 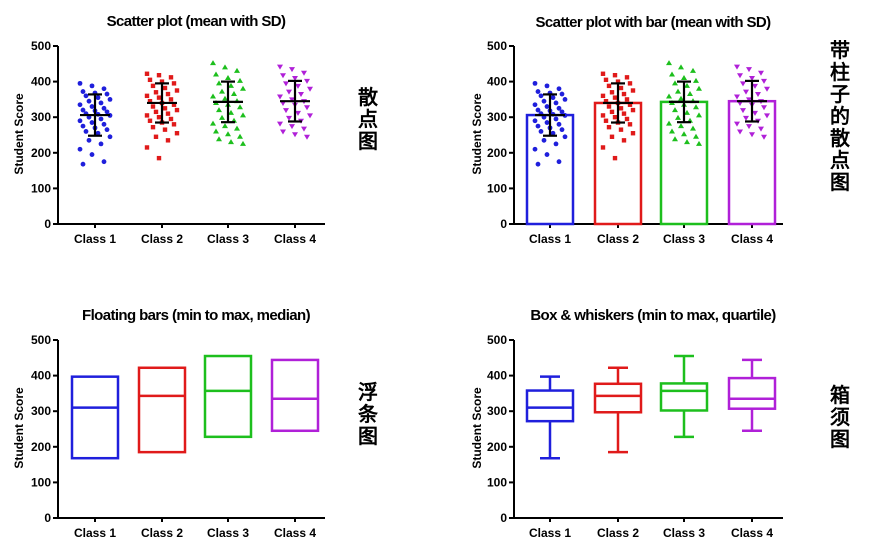 What do you see at coordinates (295, 533) in the screenshot?
I see `x-tick-label: Class 4` at bounding box center [295, 533].